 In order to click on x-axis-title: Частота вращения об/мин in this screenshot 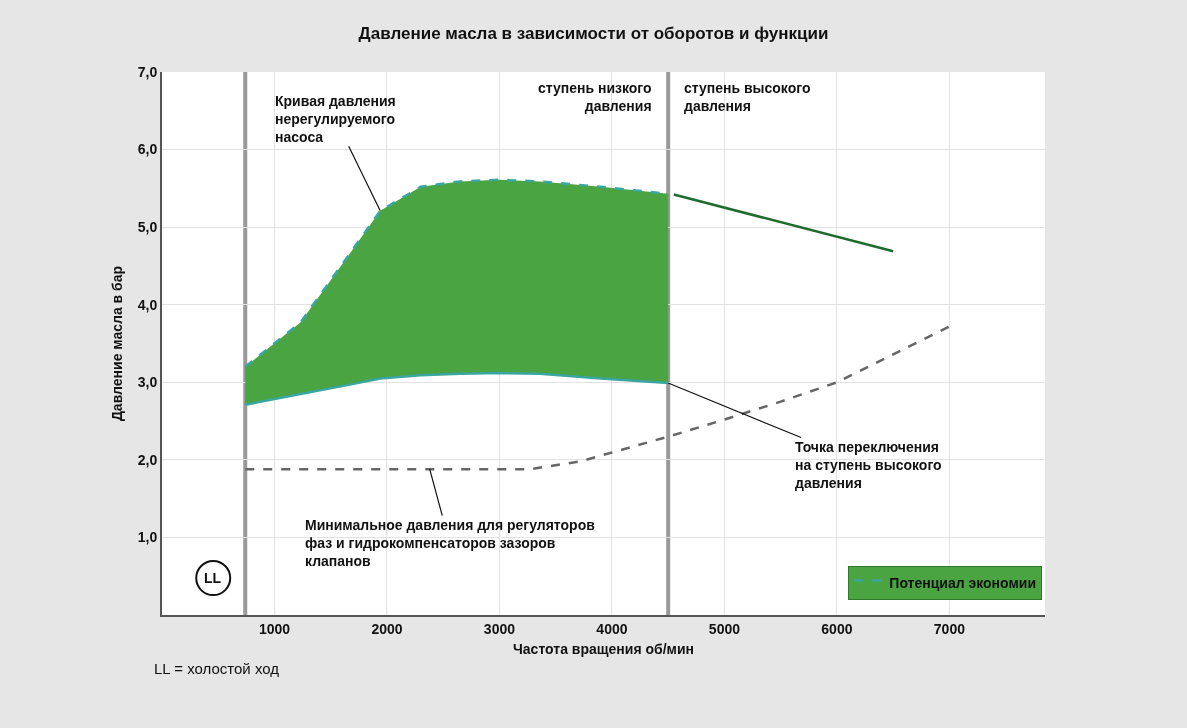, I will do `click(603, 648)`.